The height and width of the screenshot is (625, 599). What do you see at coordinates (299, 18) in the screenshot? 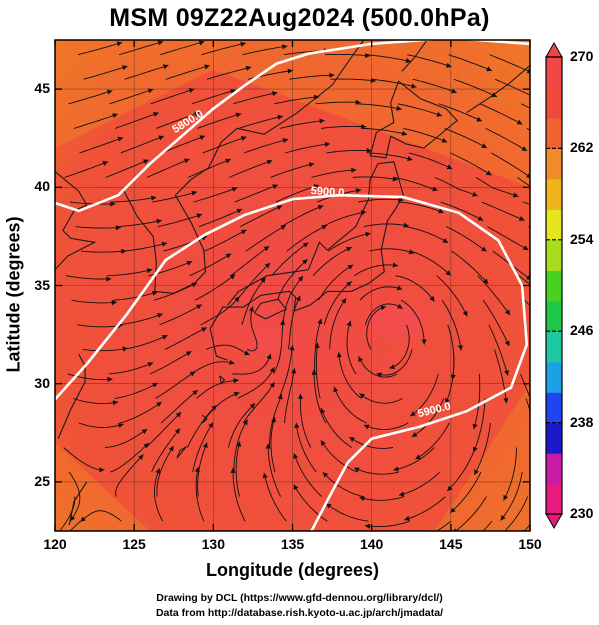
I see `map-title: MSM 09Z22Aug2024 (500.0hPa)` at bounding box center [299, 18].